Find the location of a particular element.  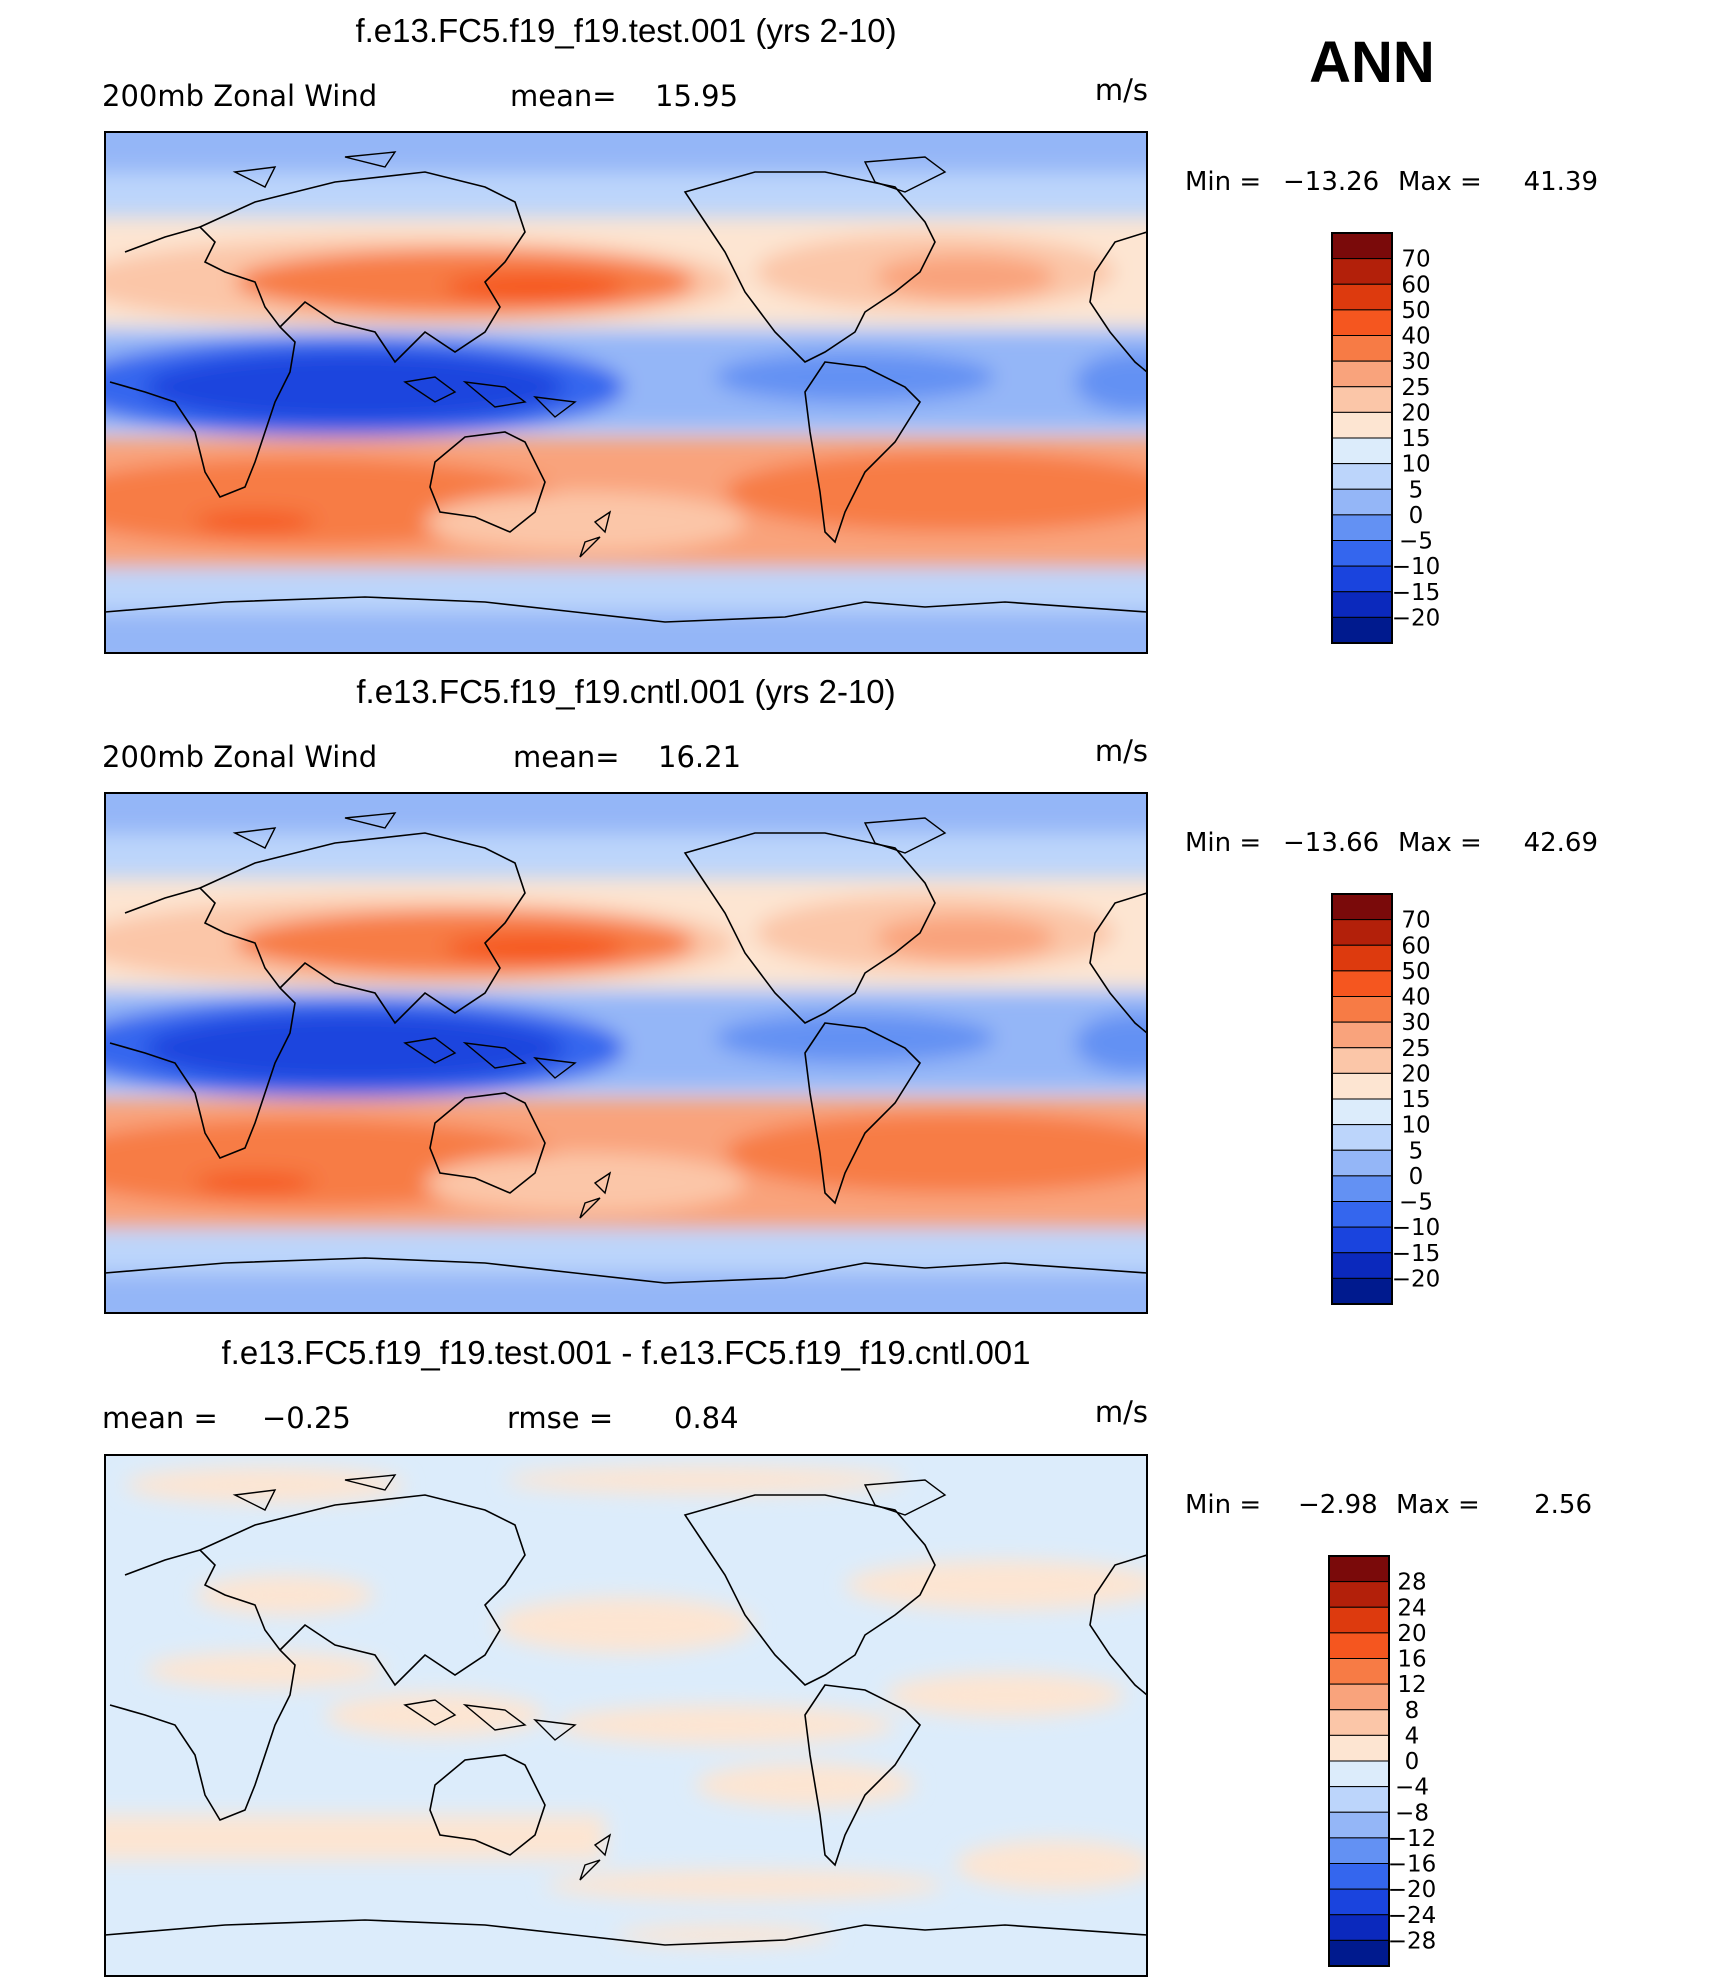

colorbar-tick-label: 20 is located at coordinates (1415, 413).